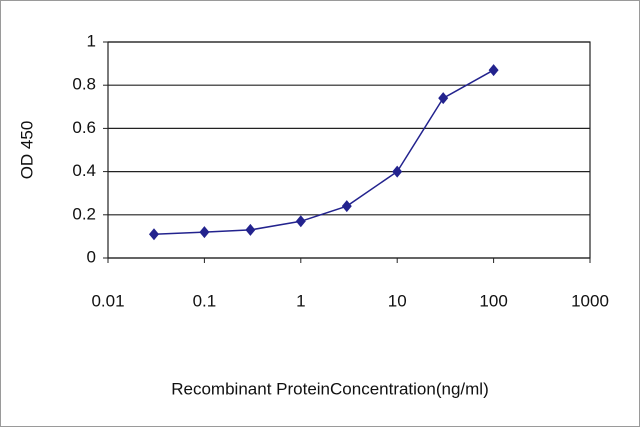  What do you see at coordinates (84, 213) in the screenshot?
I see `y-tick-label: 0.2` at bounding box center [84, 213].